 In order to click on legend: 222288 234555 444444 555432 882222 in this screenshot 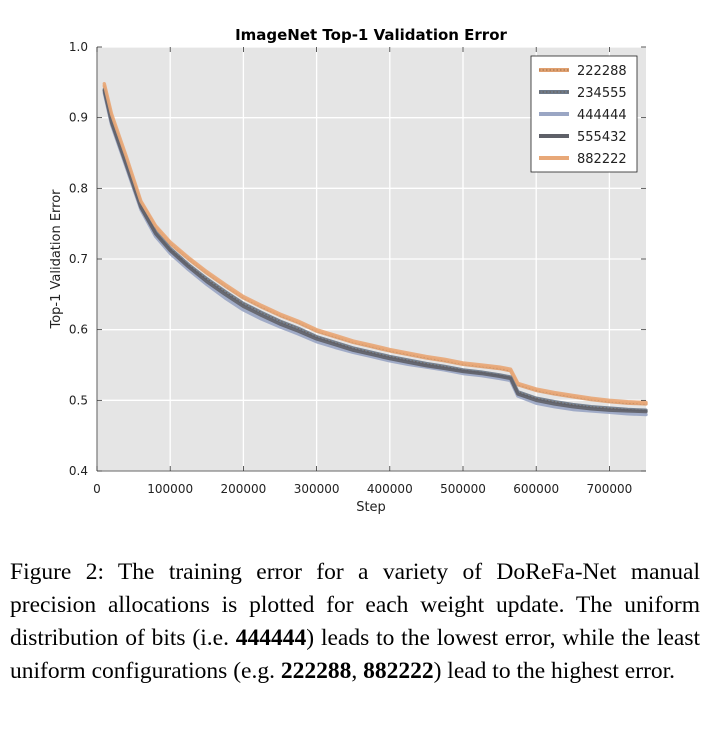, I will do `click(584, 114)`.